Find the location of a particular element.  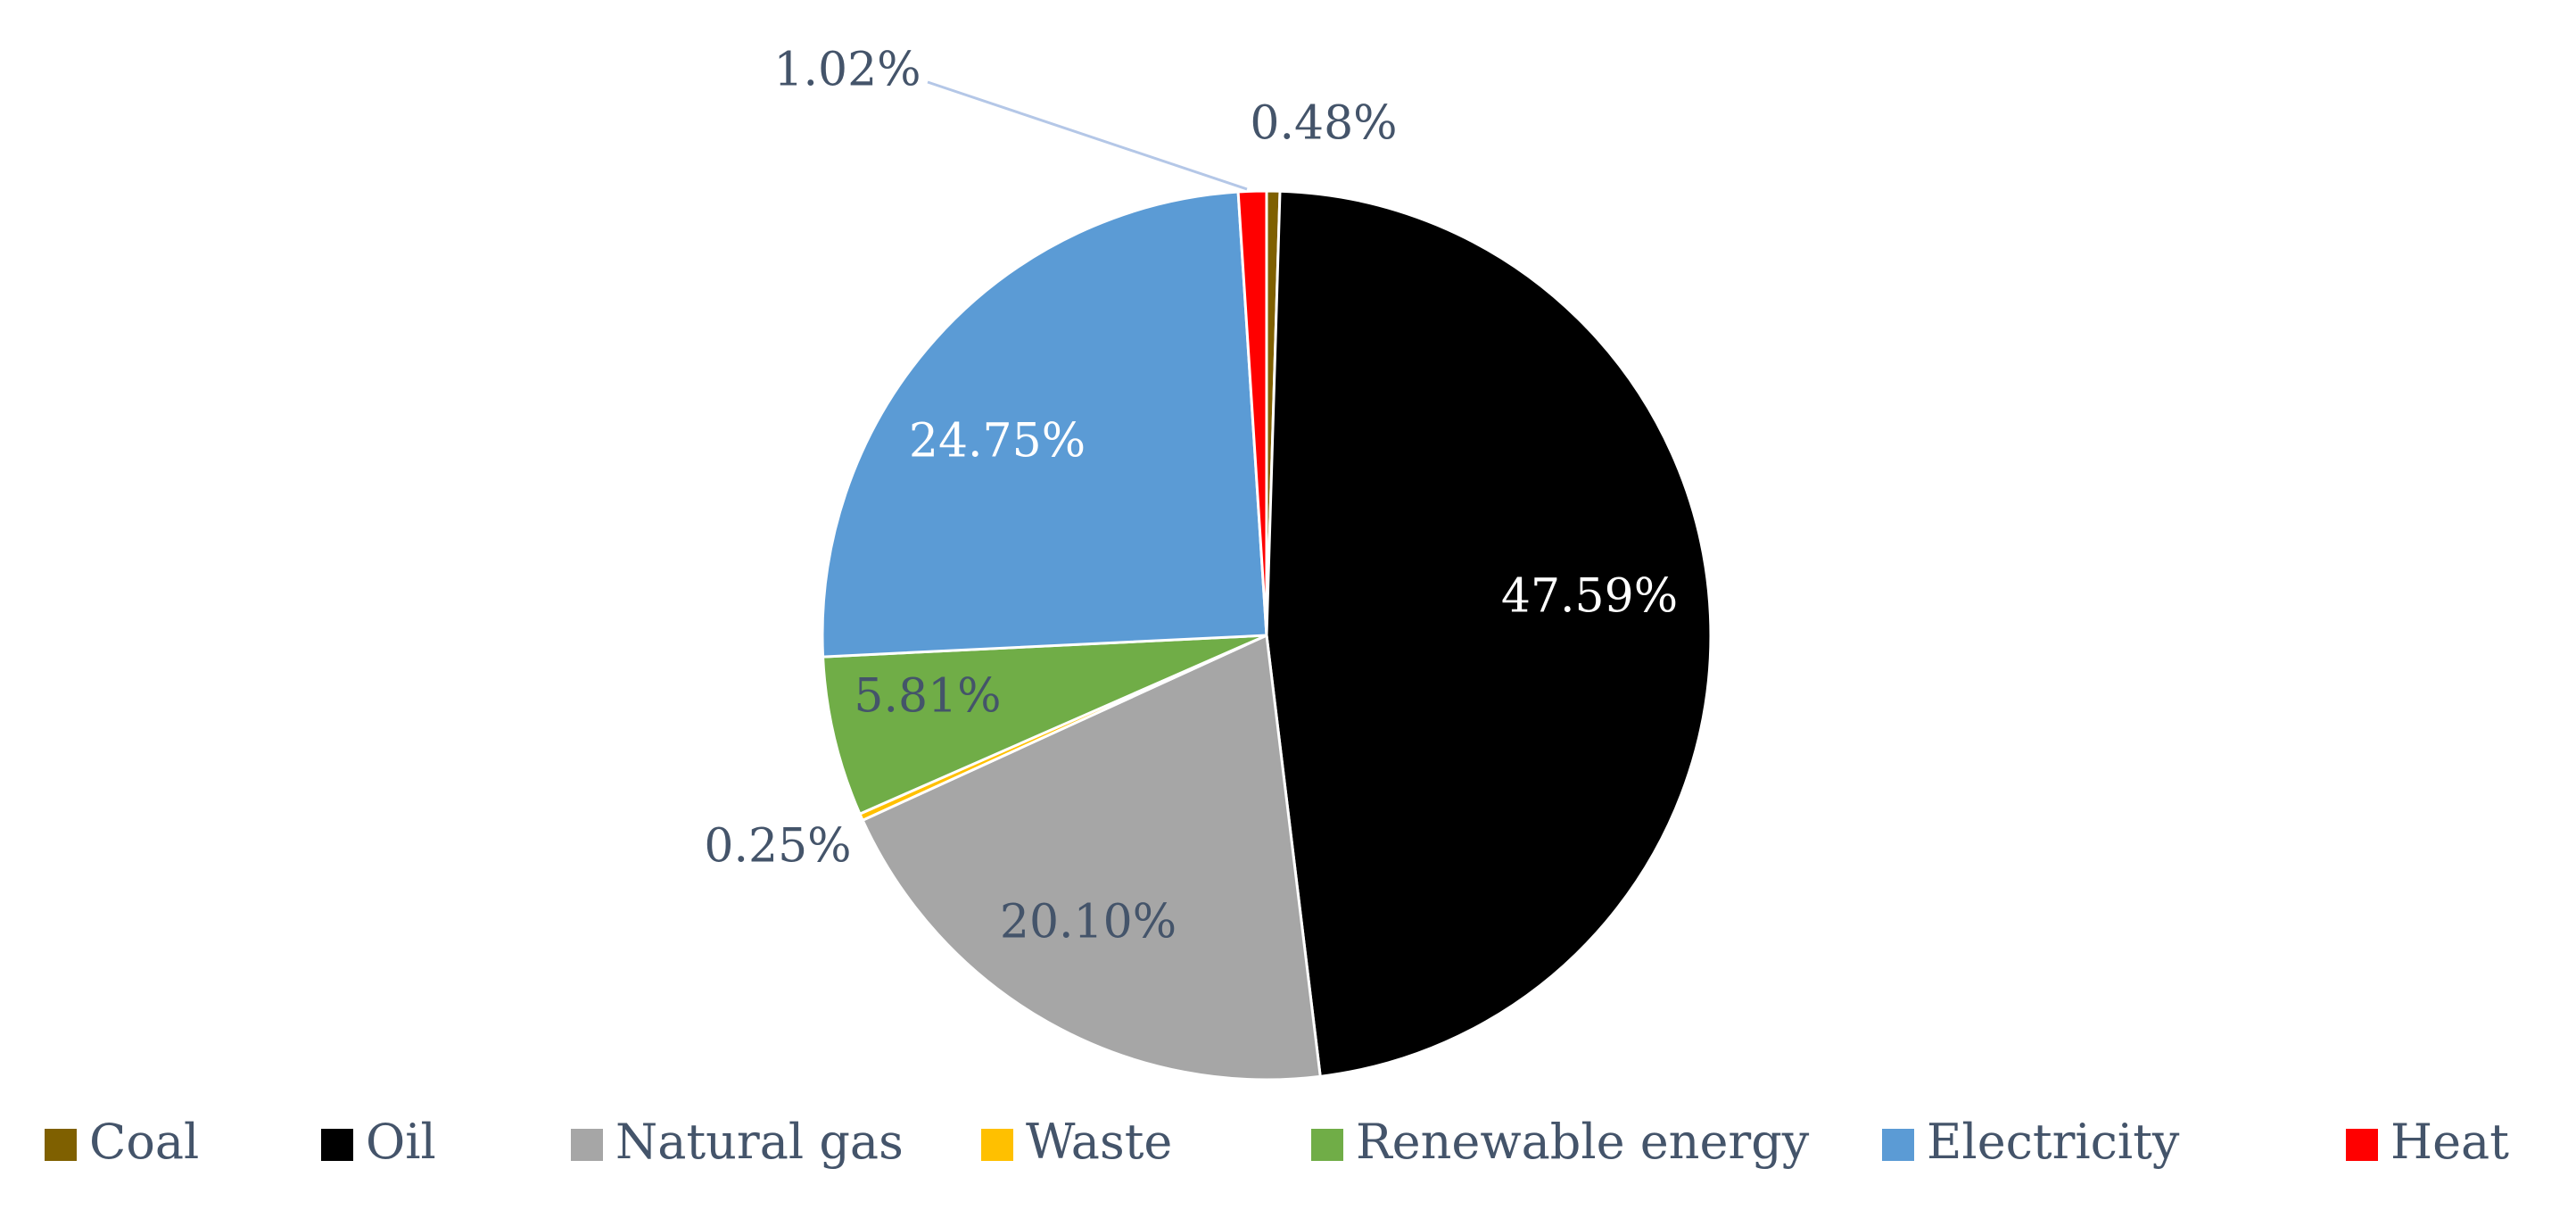

pie-slice-natural-gas is located at coordinates (1092, 858).